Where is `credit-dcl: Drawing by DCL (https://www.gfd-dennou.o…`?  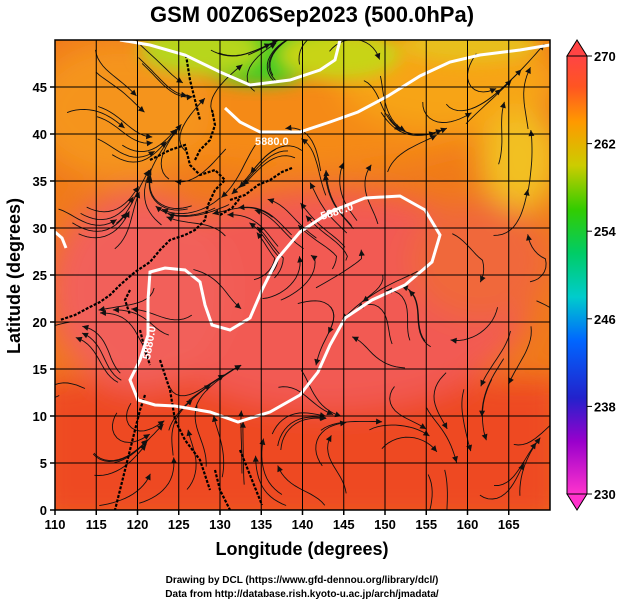
credit-dcl: Drawing by DCL (https://www.gfd-dennou.o… is located at coordinates (302, 580).